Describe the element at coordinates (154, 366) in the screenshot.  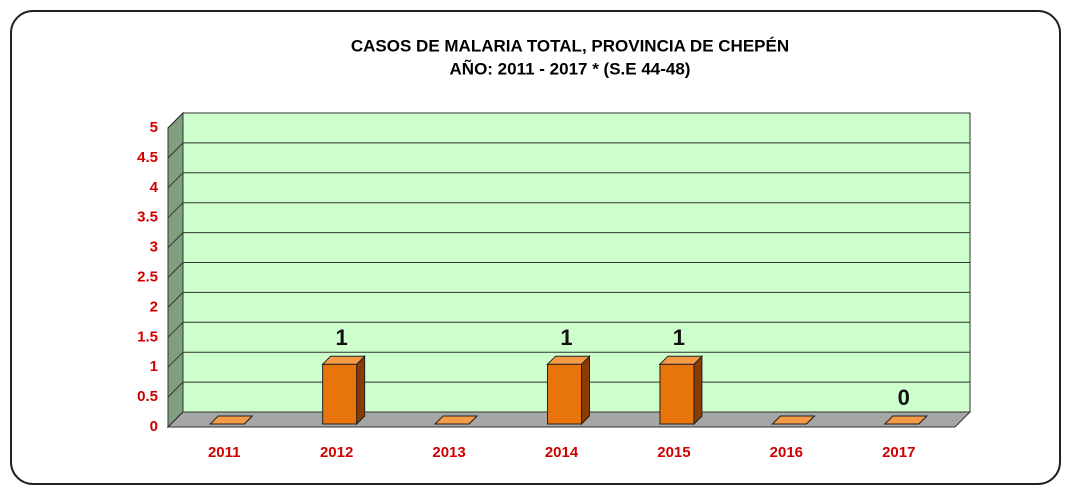
I see `y-tick-label: 1` at that location.